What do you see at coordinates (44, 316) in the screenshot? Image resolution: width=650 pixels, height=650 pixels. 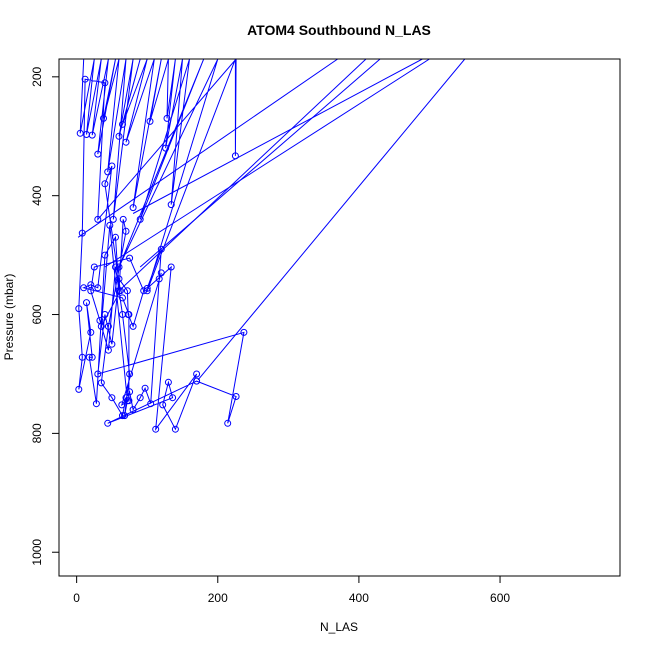 I see `y-axis: 200 400 600 800 1000` at bounding box center [44, 316].